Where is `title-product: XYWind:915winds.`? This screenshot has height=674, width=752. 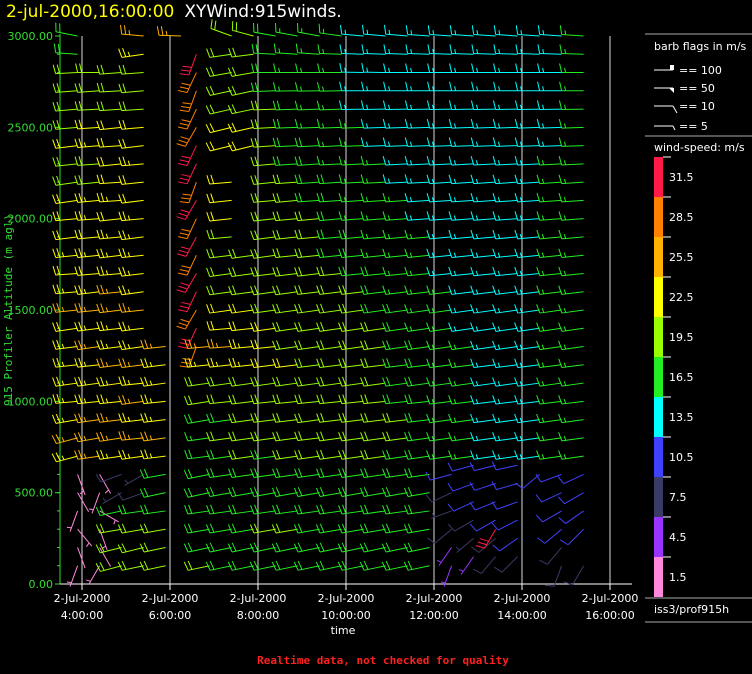 title-product: XYWind:915winds. is located at coordinates (263, 12).